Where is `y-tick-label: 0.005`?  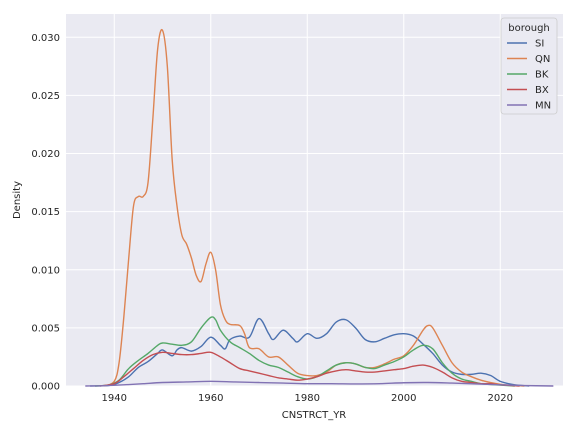
y-tick-label: 0.005 is located at coordinates (45, 328).